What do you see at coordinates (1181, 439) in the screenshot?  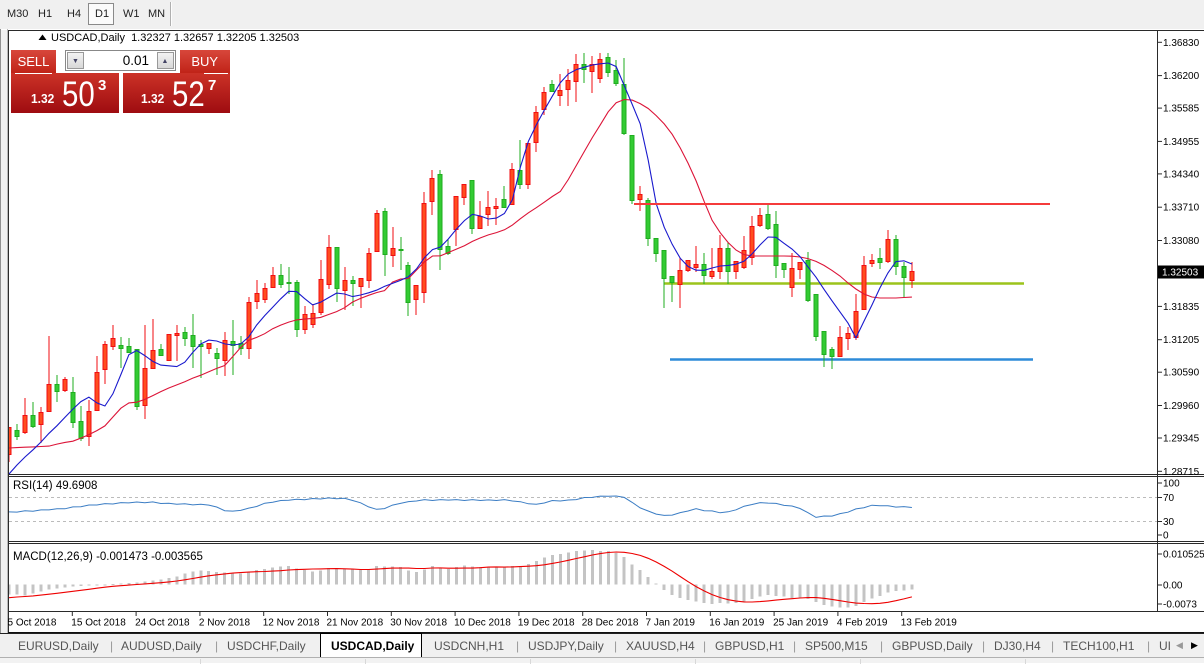 I see `svg-text: 1.29345` at bounding box center [1181, 439].